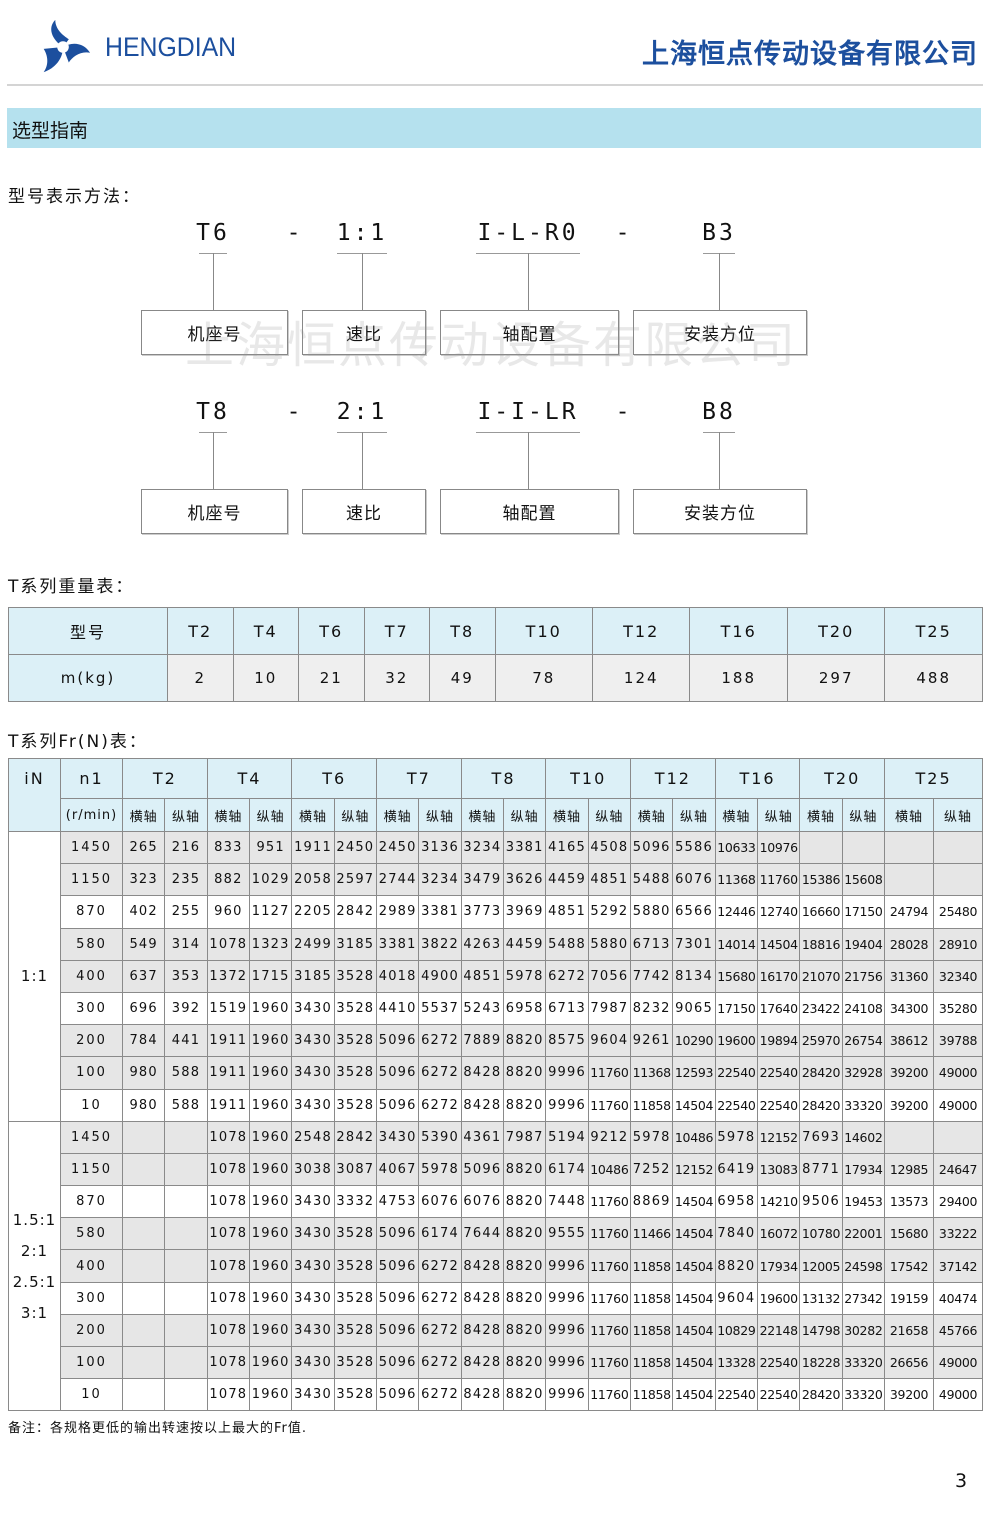 The width and height of the screenshot is (990, 1513). What do you see at coordinates (34, 1281) in the screenshot?
I see `ratio-label: 2.5:1` at bounding box center [34, 1281].